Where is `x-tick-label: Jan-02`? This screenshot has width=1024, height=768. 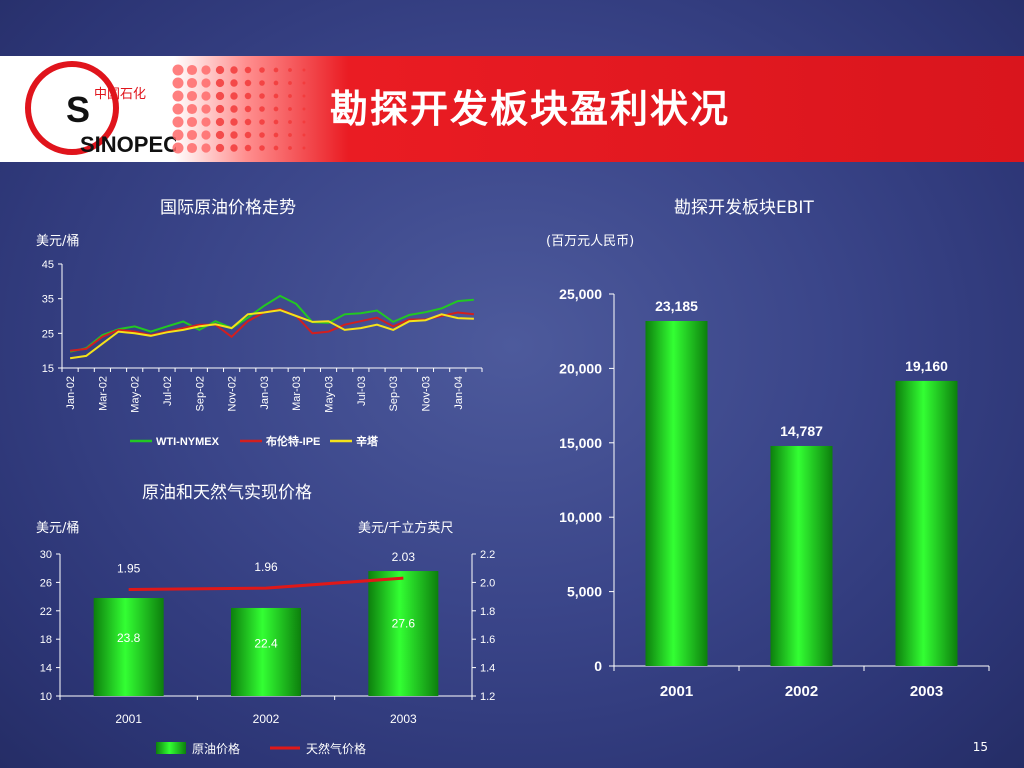 x-tick-label: Jan-02 is located at coordinates (71, 393).